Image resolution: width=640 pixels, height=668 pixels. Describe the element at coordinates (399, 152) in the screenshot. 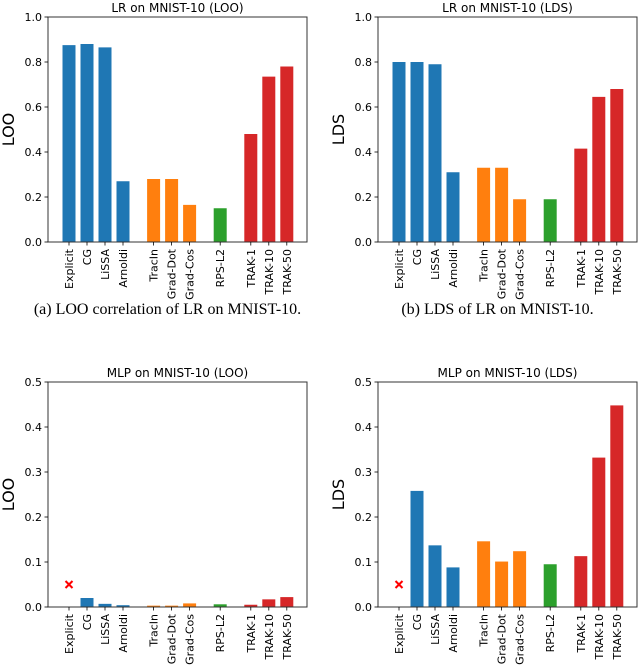

I see `bar-explicit` at that location.